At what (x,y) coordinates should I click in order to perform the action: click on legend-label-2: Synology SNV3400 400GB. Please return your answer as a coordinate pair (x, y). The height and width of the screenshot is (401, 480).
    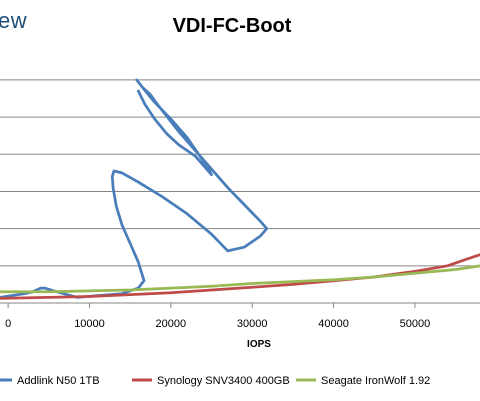
    Looking at the image, I should click on (223, 381).